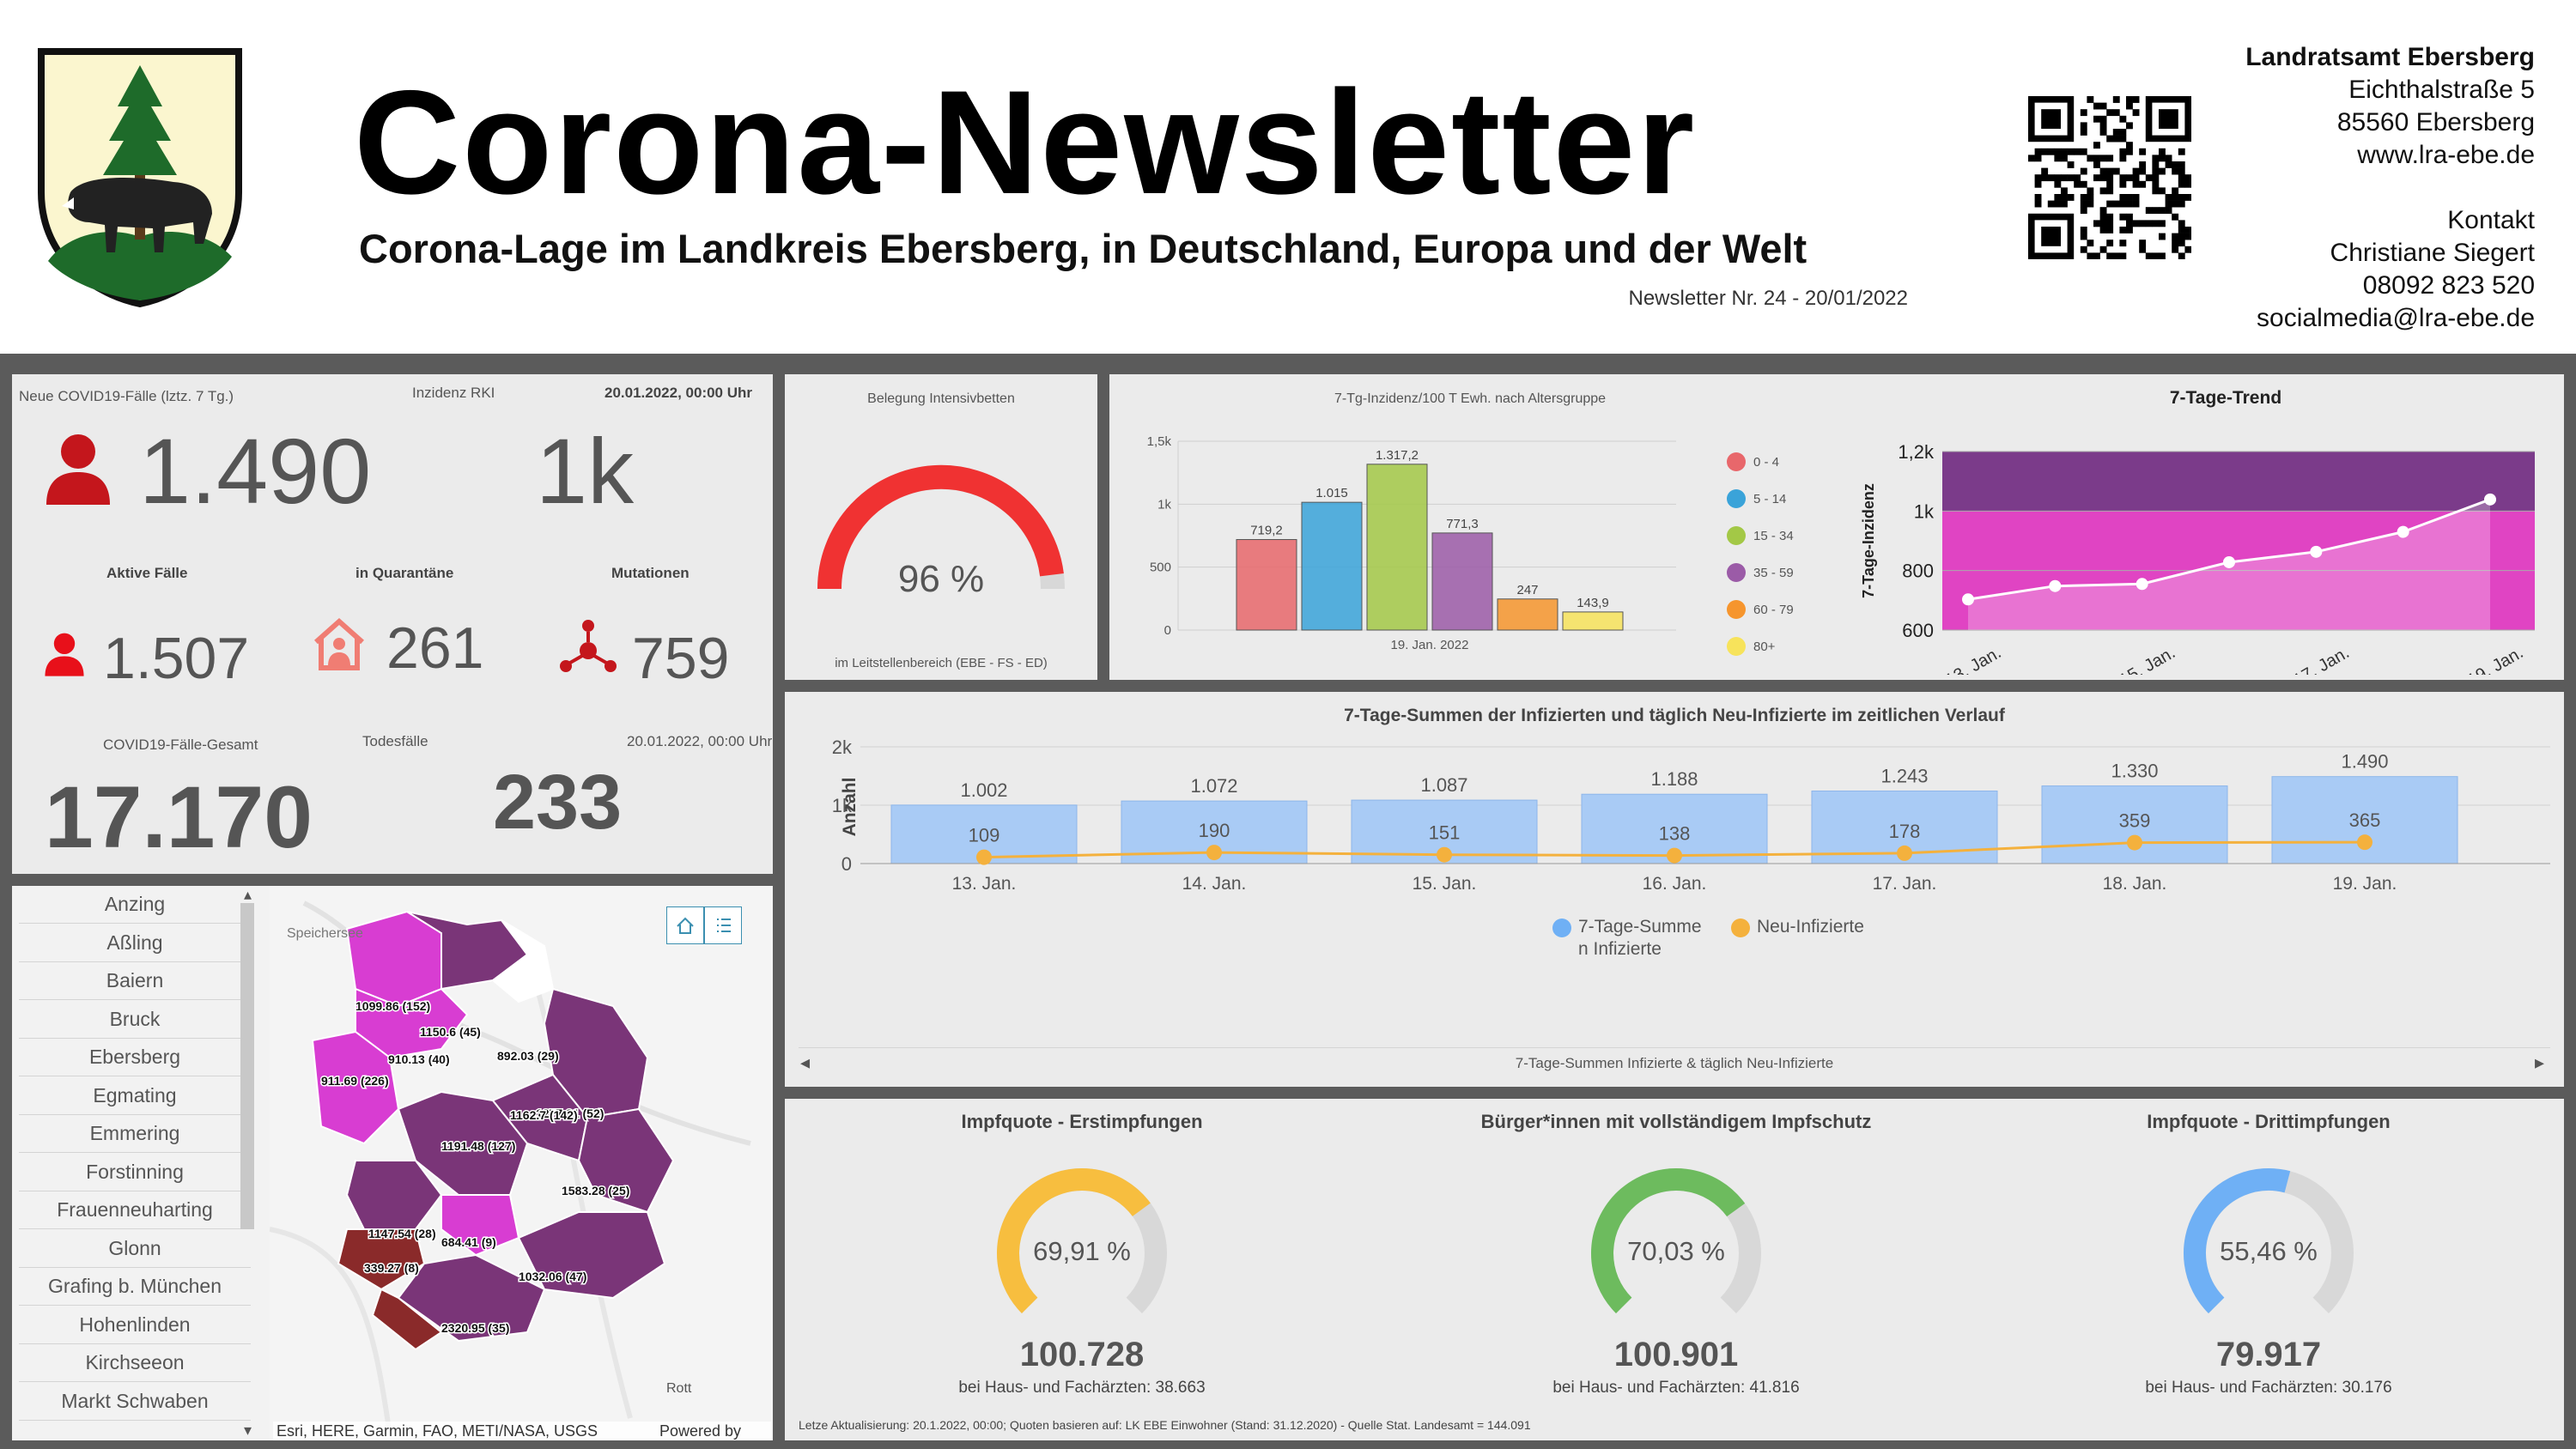 The height and width of the screenshot is (1449, 2576). What do you see at coordinates (247, 1066) in the screenshot?
I see `list-scrollbar` at bounding box center [247, 1066].